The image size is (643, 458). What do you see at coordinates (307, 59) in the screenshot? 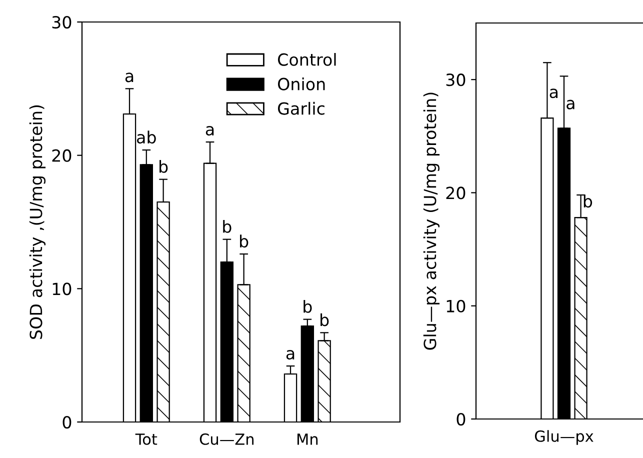
I see `legend-label: Control` at bounding box center [307, 59].